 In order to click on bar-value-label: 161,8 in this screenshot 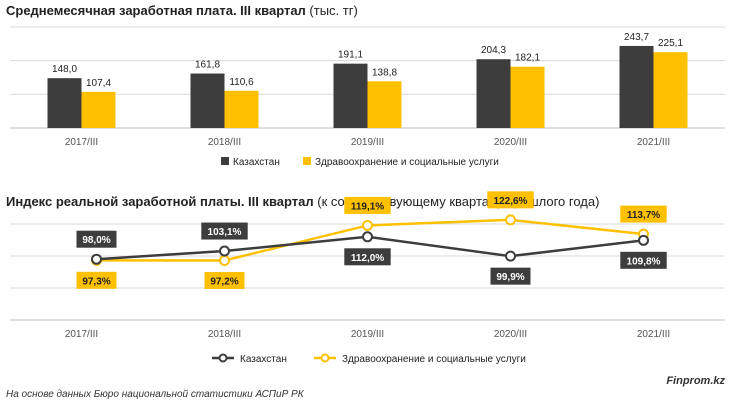, I will do `click(207, 65)`.